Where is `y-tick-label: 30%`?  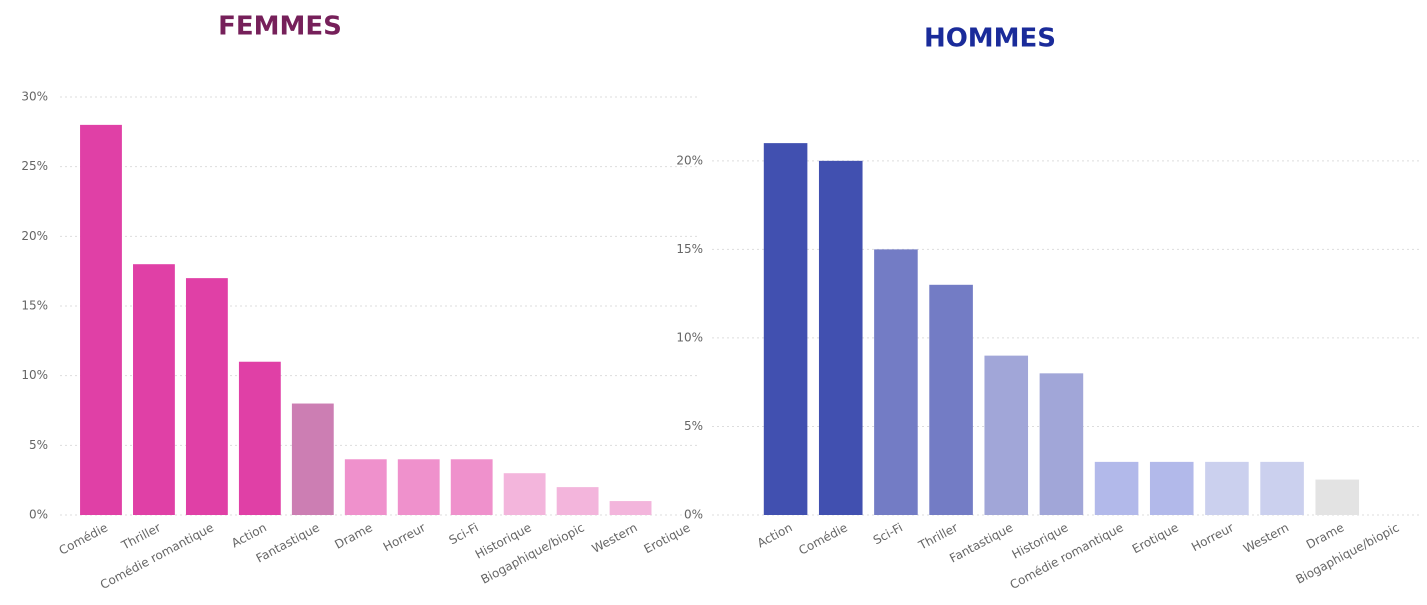 y-tick-label: 30% is located at coordinates (34, 97).